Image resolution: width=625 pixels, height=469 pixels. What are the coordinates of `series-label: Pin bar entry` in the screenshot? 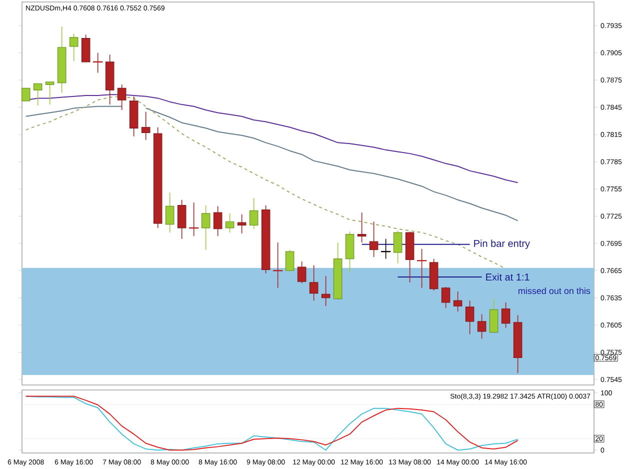 It's located at (502, 244).